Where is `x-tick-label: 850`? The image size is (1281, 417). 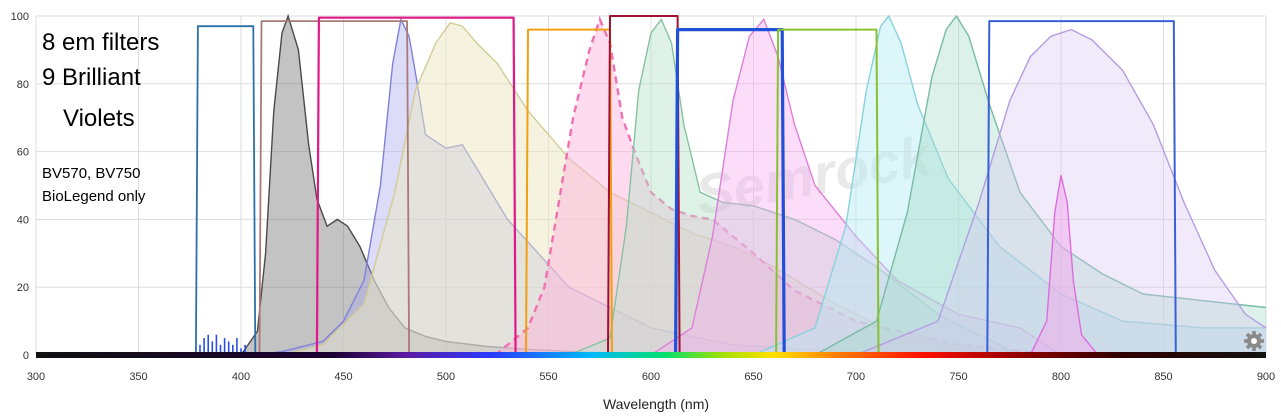 x-tick-label: 850 is located at coordinates (1163, 377).